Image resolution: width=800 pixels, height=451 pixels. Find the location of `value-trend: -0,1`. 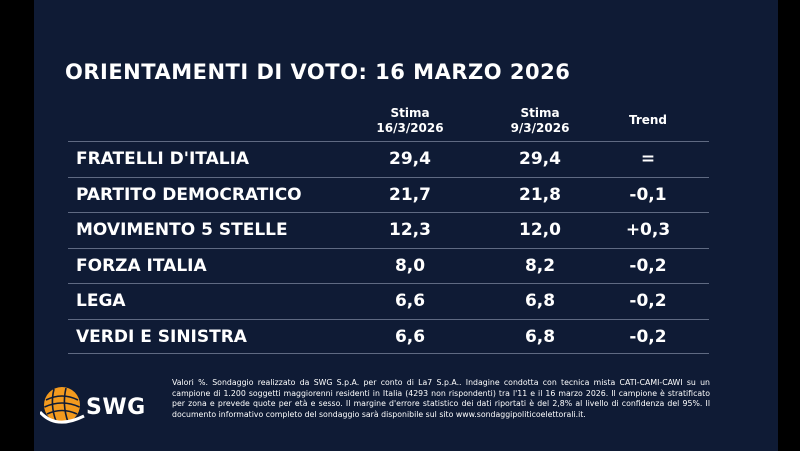

value-trend: -0,1 is located at coordinates (648, 194).